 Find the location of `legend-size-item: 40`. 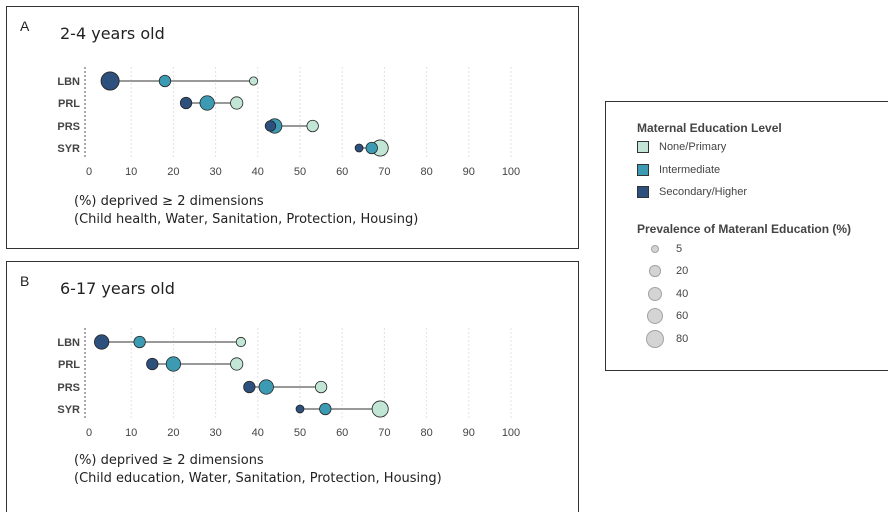

legend-size-item: 40 is located at coordinates (664, 294).